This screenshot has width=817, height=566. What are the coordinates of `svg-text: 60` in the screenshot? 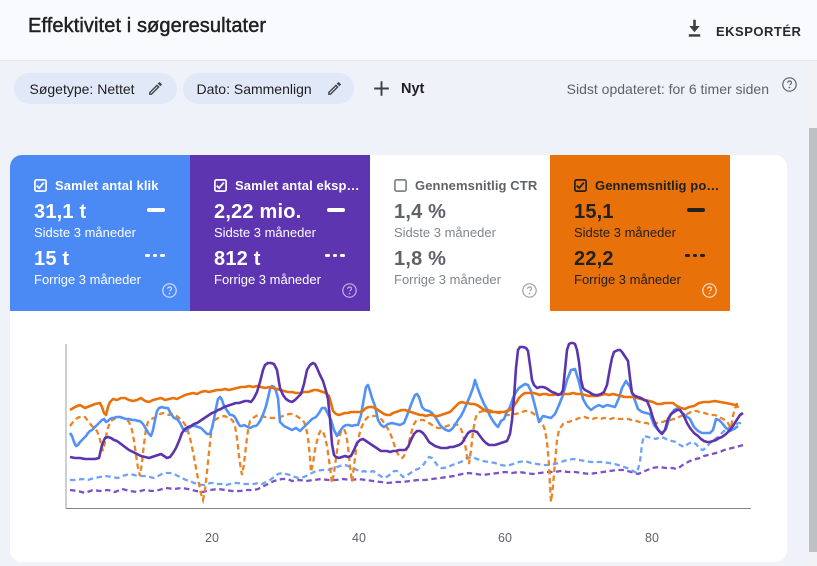 It's located at (505, 538).